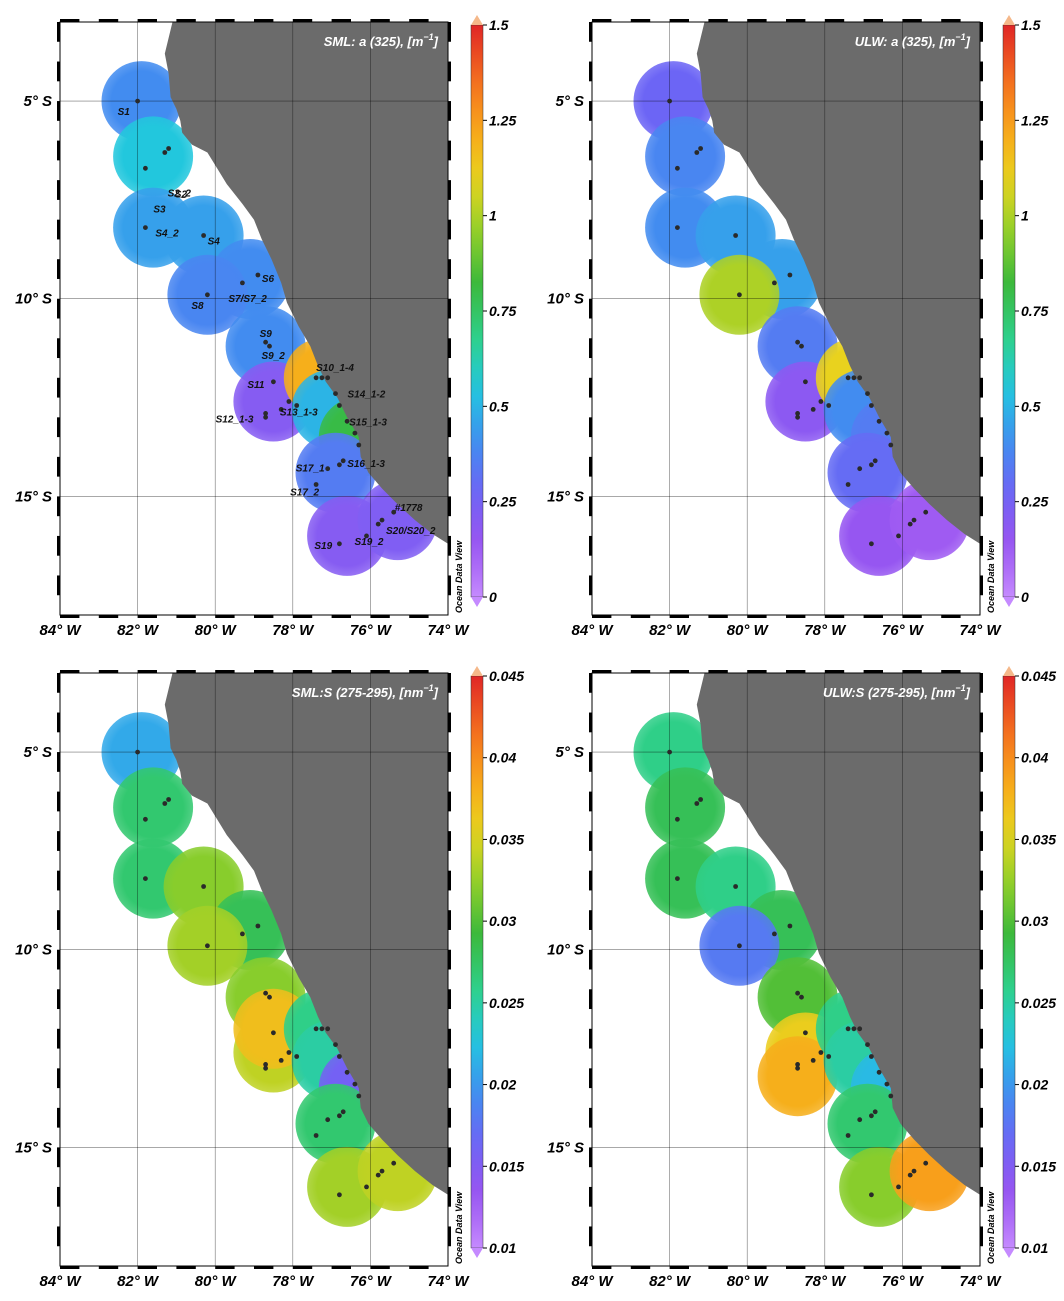  I want to click on station-label: S7/S7_2, so click(247, 299).